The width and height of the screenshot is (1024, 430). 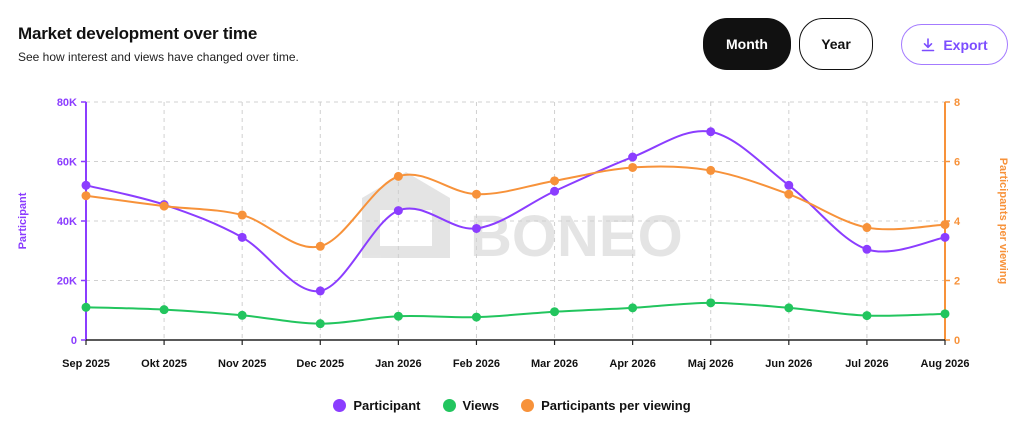 What do you see at coordinates (788, 364) in the screenshot?
I see `x-axis-tick-label: Jun 2026` at bounding box center [788, 364].